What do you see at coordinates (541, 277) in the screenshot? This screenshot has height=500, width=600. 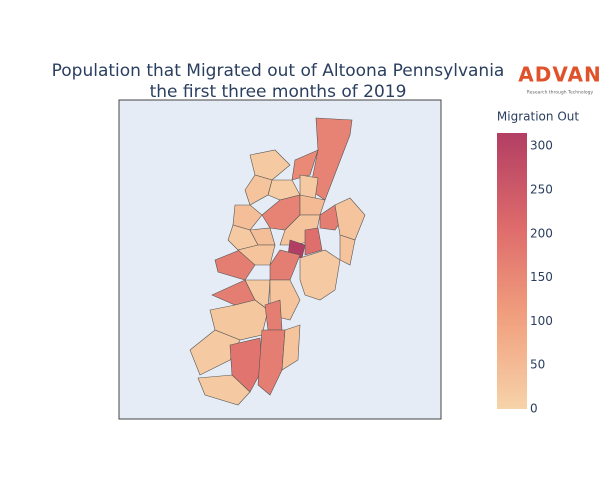 I see `colorbar-tick-label: 150` at bounding box center [541, 277].